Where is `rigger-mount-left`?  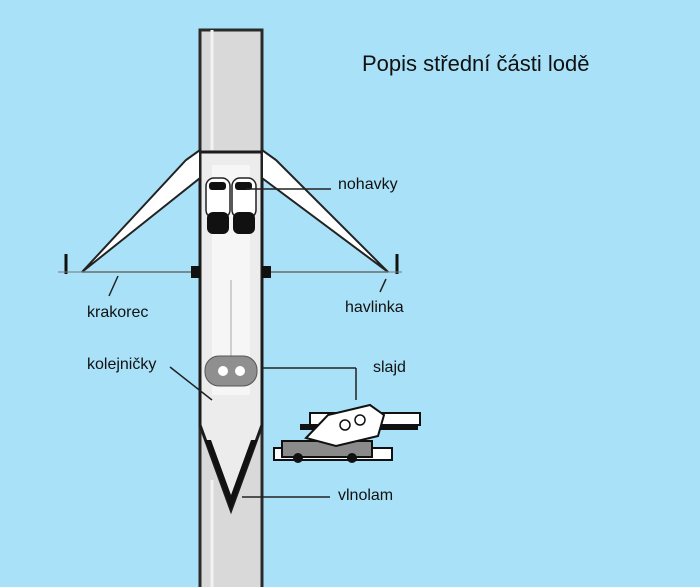 rigger-mount-left is located at coordinates (195, 272).